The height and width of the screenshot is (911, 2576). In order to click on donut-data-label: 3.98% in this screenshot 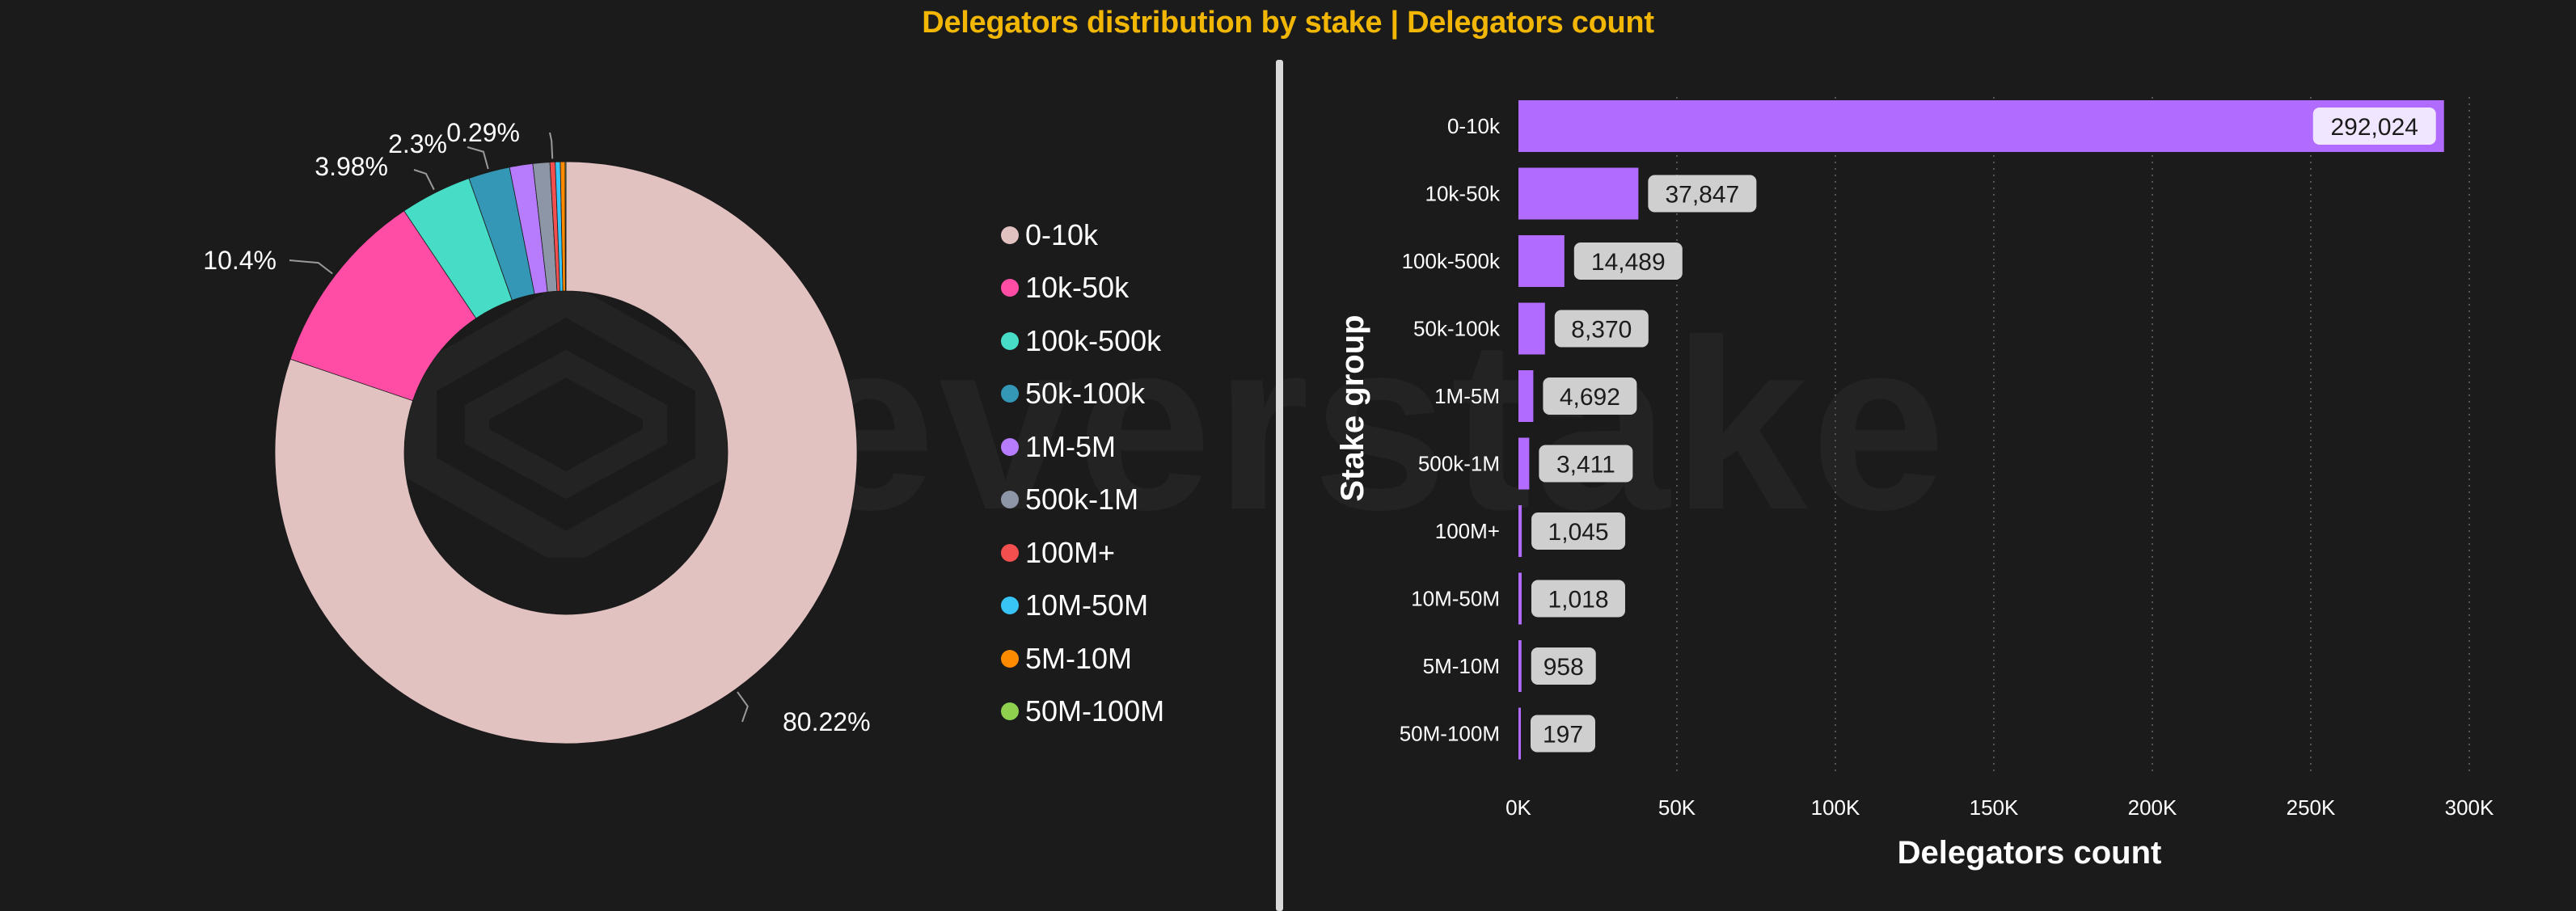, I will do `click(351, 166)`.